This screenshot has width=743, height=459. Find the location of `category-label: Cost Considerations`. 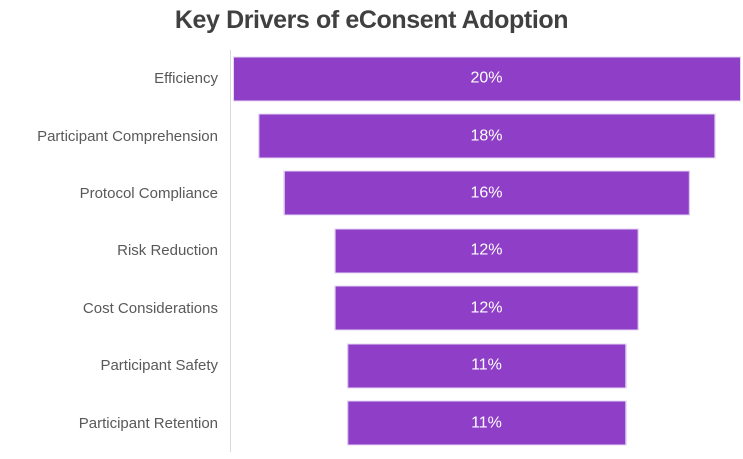

category-label: Cost Considerations is located at coordinates (150, 308).